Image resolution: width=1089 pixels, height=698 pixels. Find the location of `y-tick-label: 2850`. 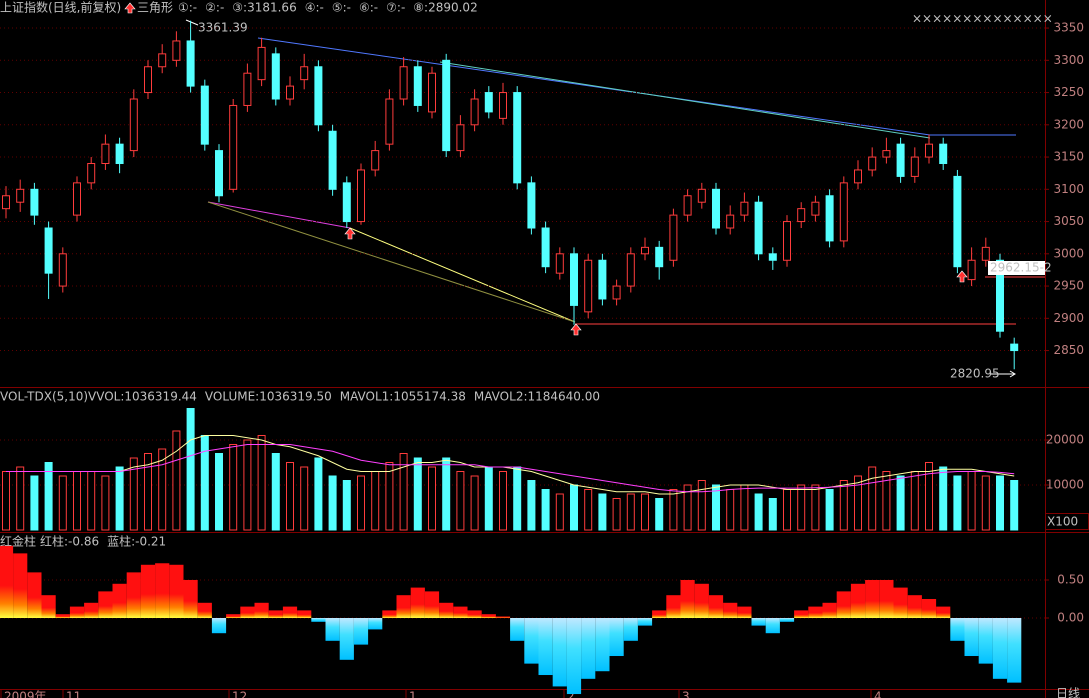

y-tick-label: 2850 is located at coordinates (1068, 350).